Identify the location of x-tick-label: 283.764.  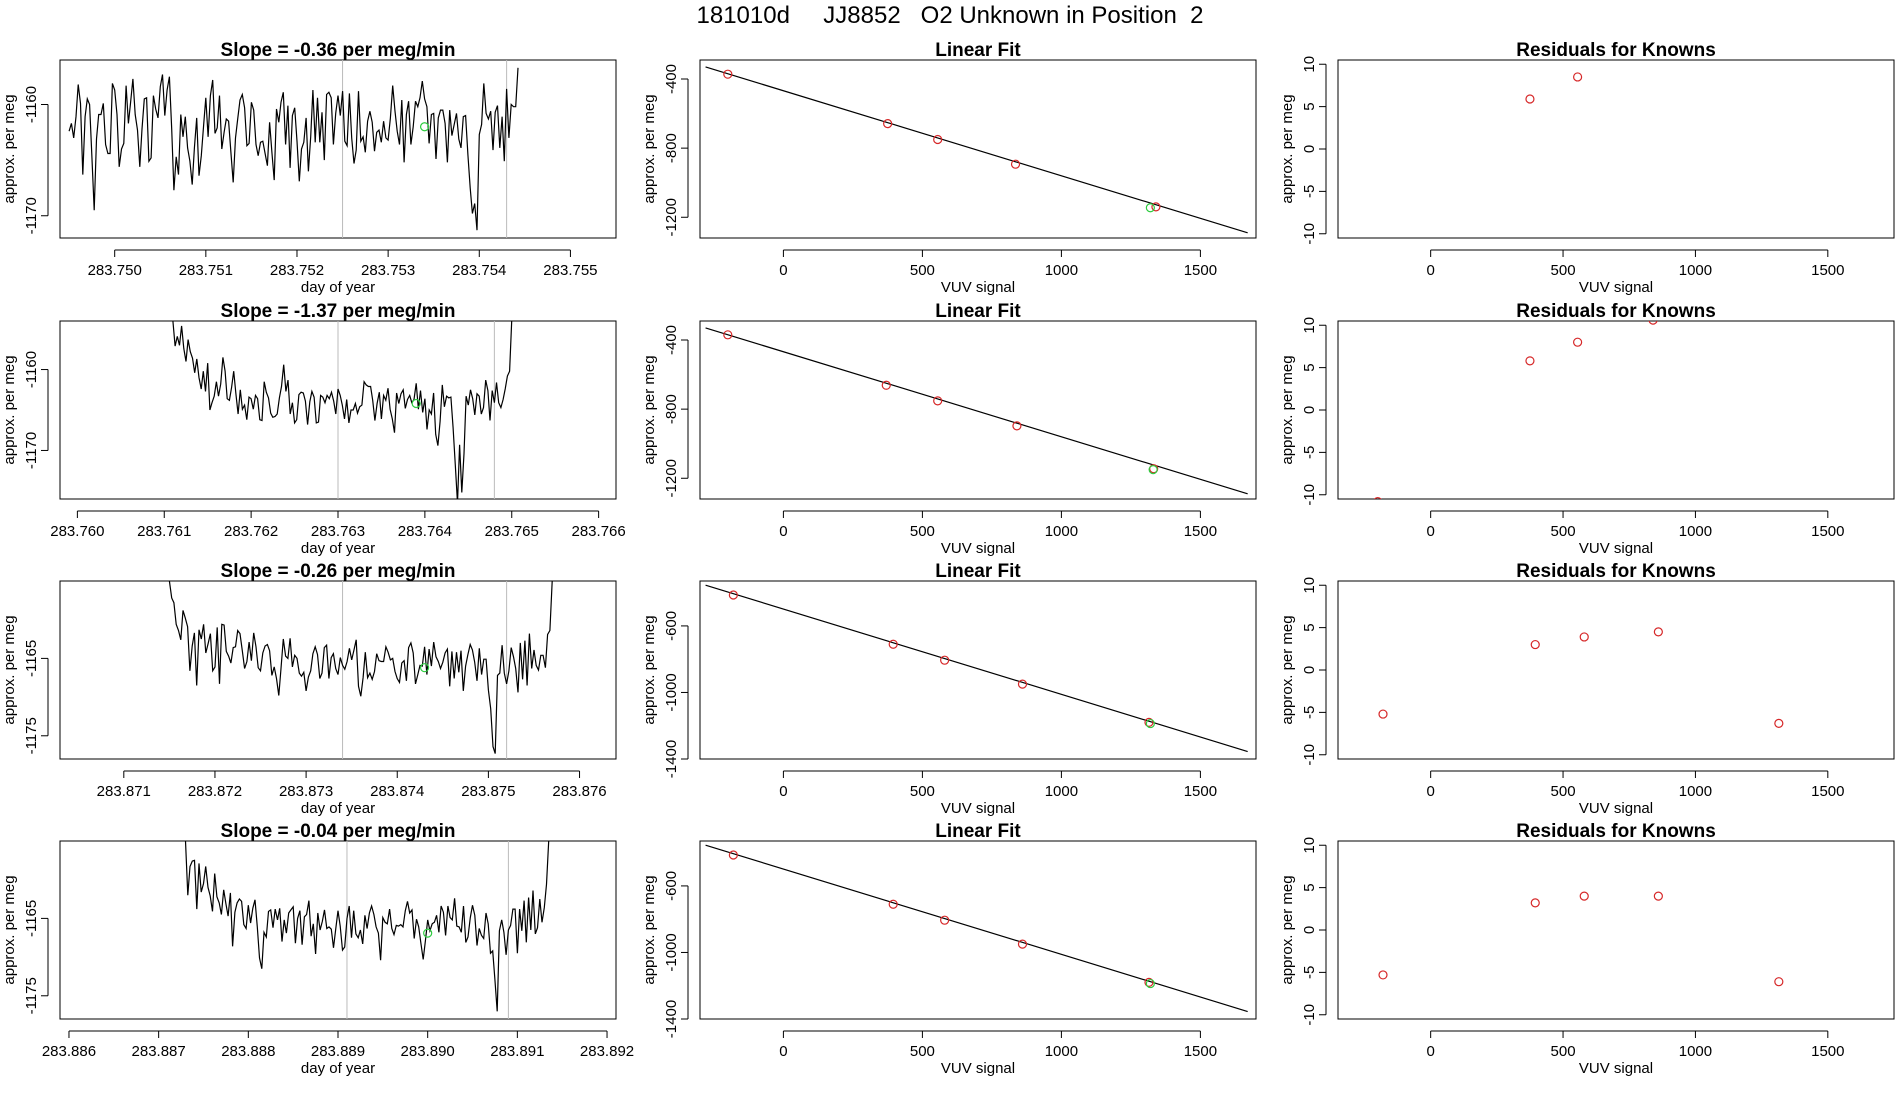
(425, 531).